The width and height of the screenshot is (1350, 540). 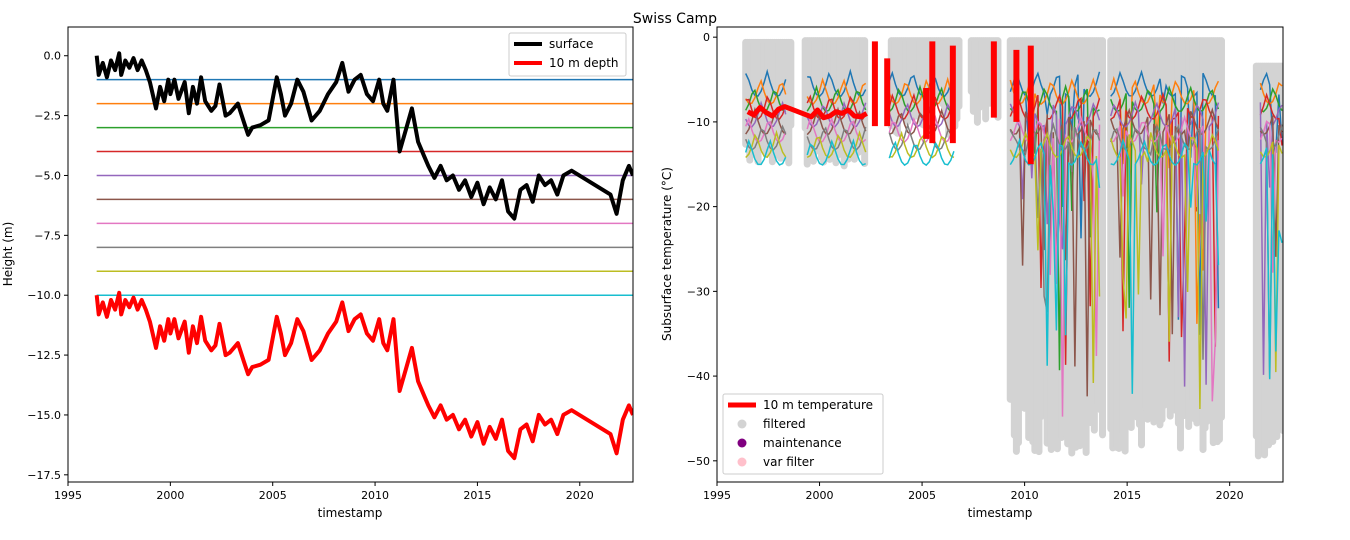 I want to click on temperature-y-axis-label: Subsurface temperature (°C), so click(x=667, y=254).